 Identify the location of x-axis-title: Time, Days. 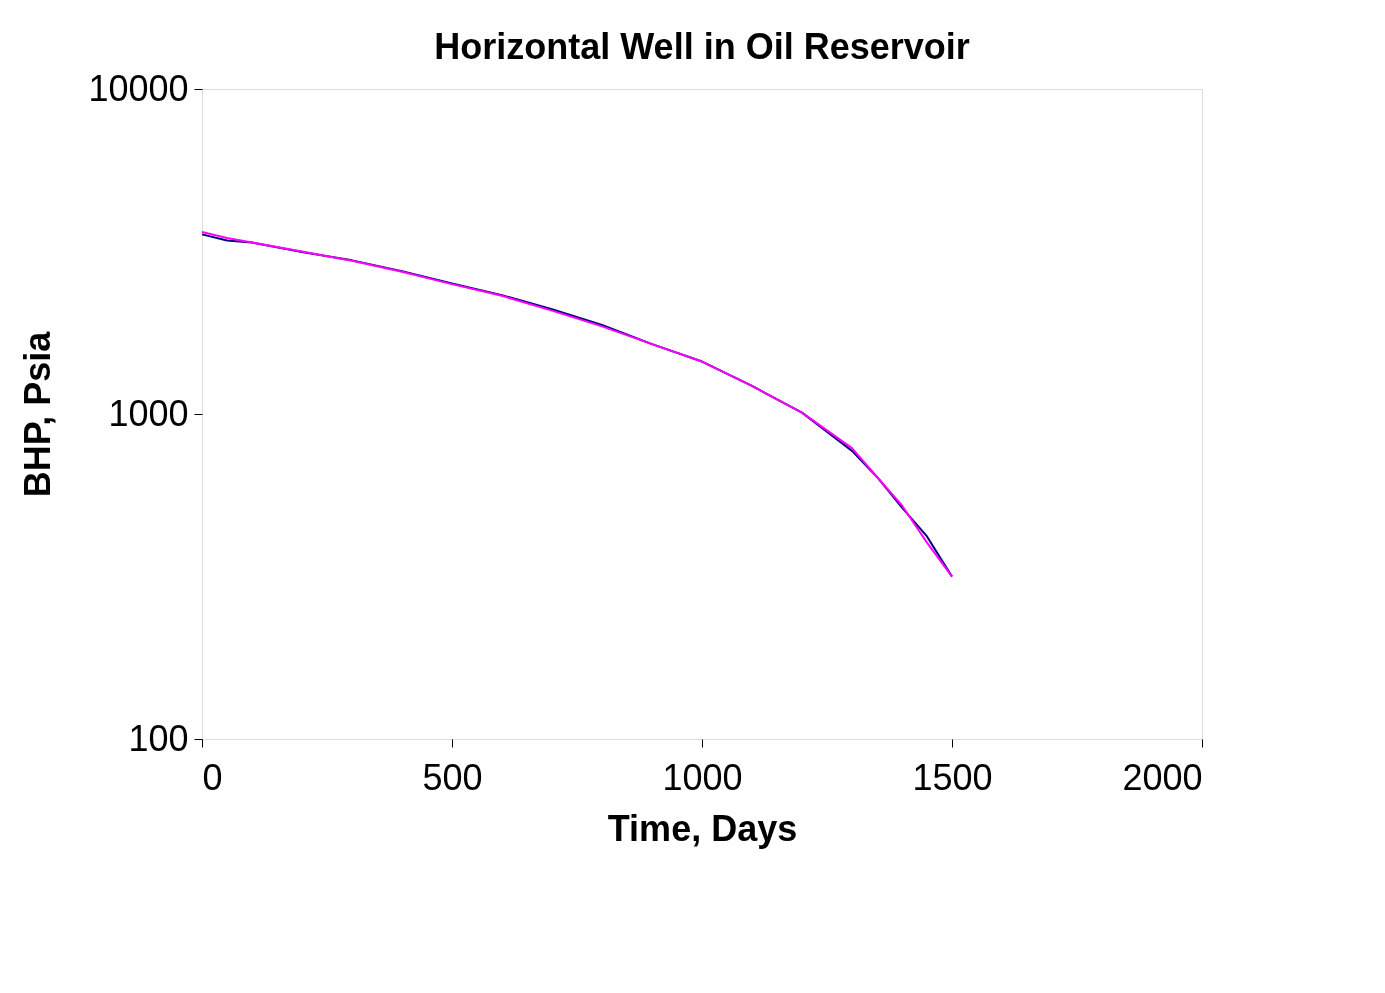
(702, 828).